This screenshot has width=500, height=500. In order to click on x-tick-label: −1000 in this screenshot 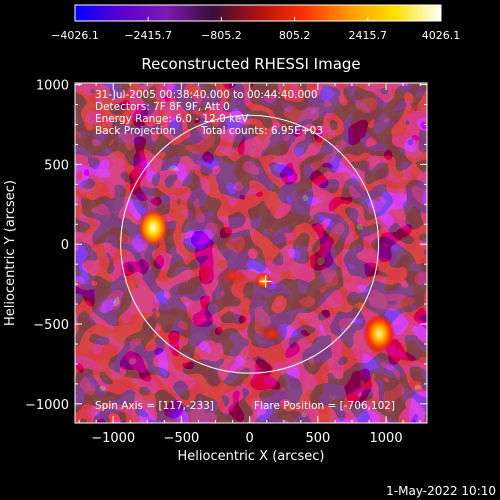, I will do `click(113, 438)`.